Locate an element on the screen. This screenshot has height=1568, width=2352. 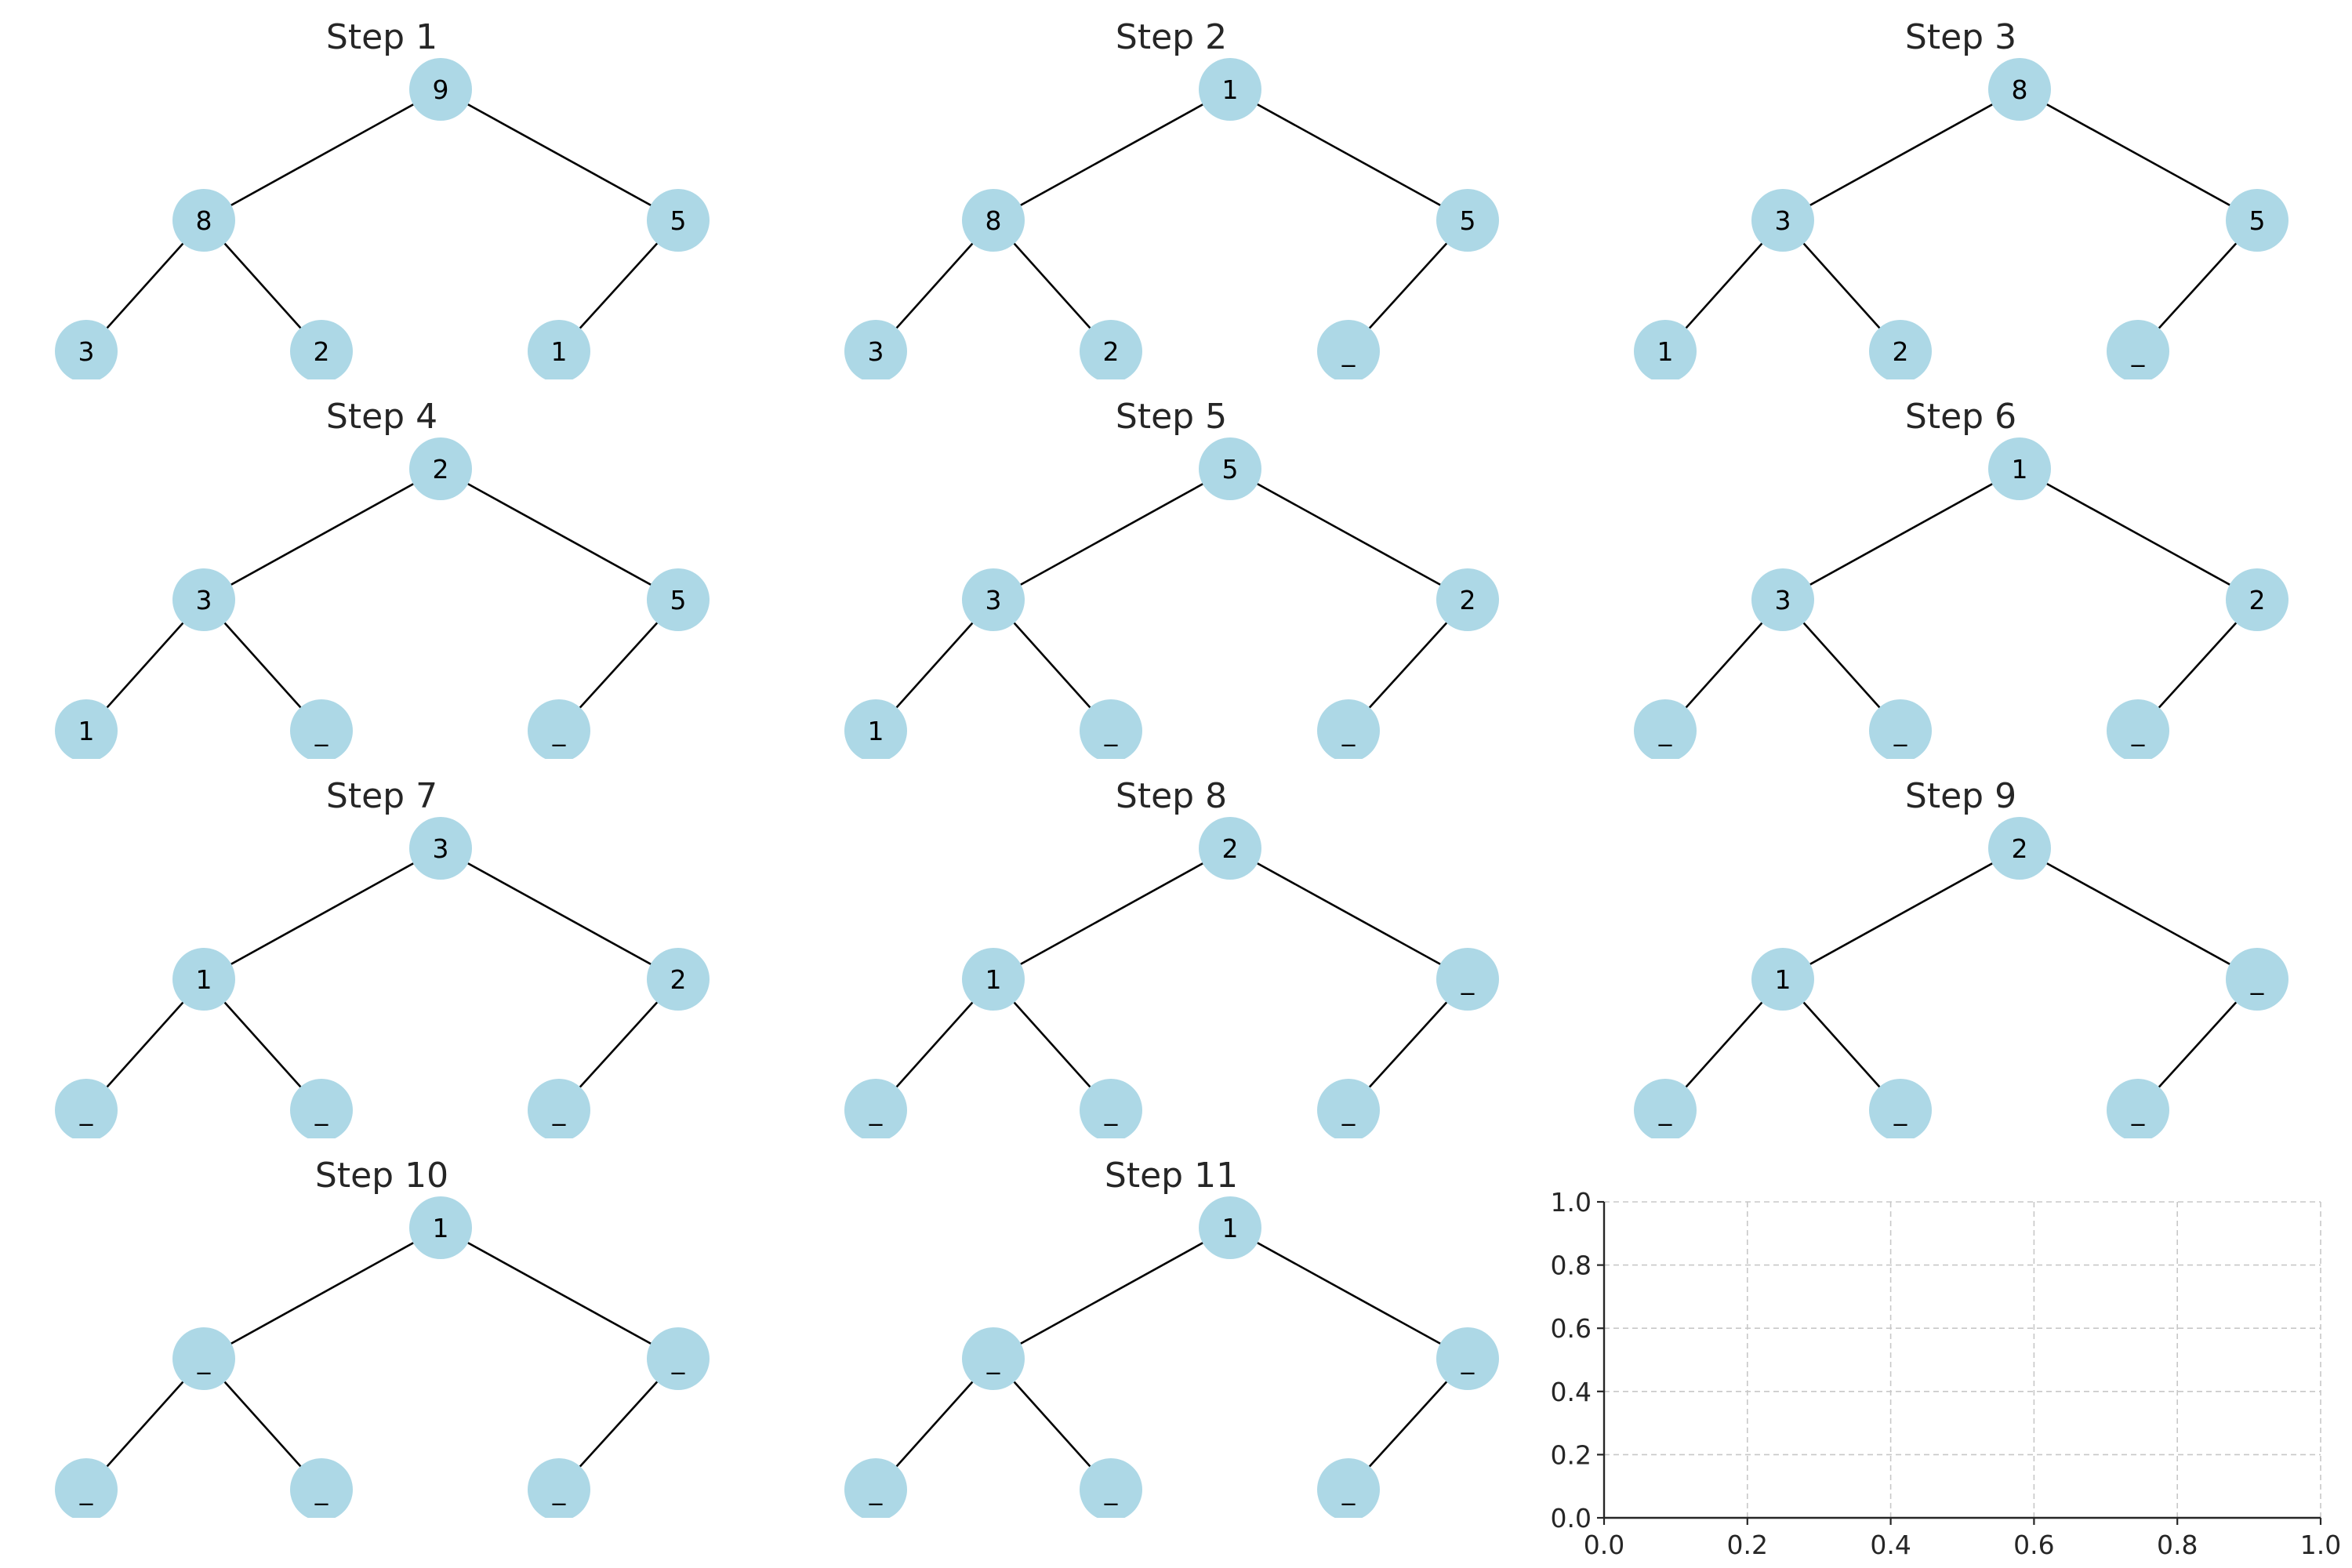
heap-tree: 1 3 2 _ _ _ is located at coordinates (1961, 598).